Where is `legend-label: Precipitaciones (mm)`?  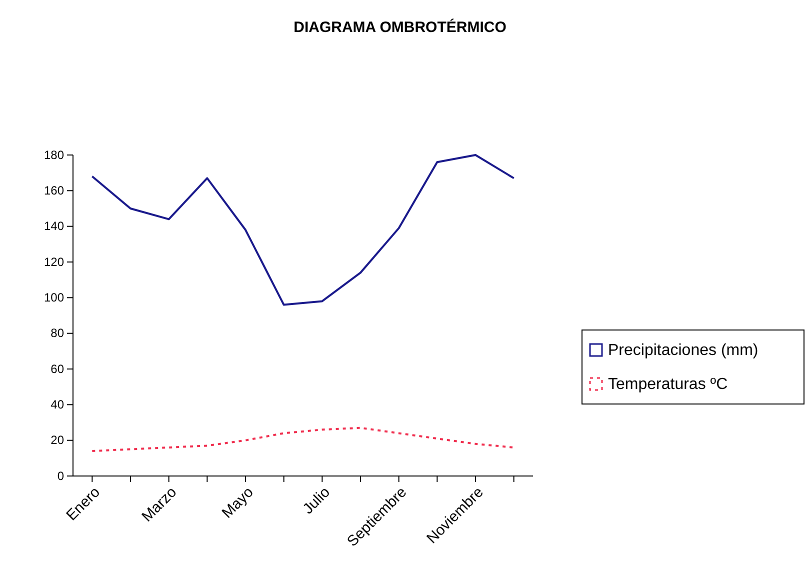 legend-label: Precipitaciones (mm) is located at coordinates (683, 350).